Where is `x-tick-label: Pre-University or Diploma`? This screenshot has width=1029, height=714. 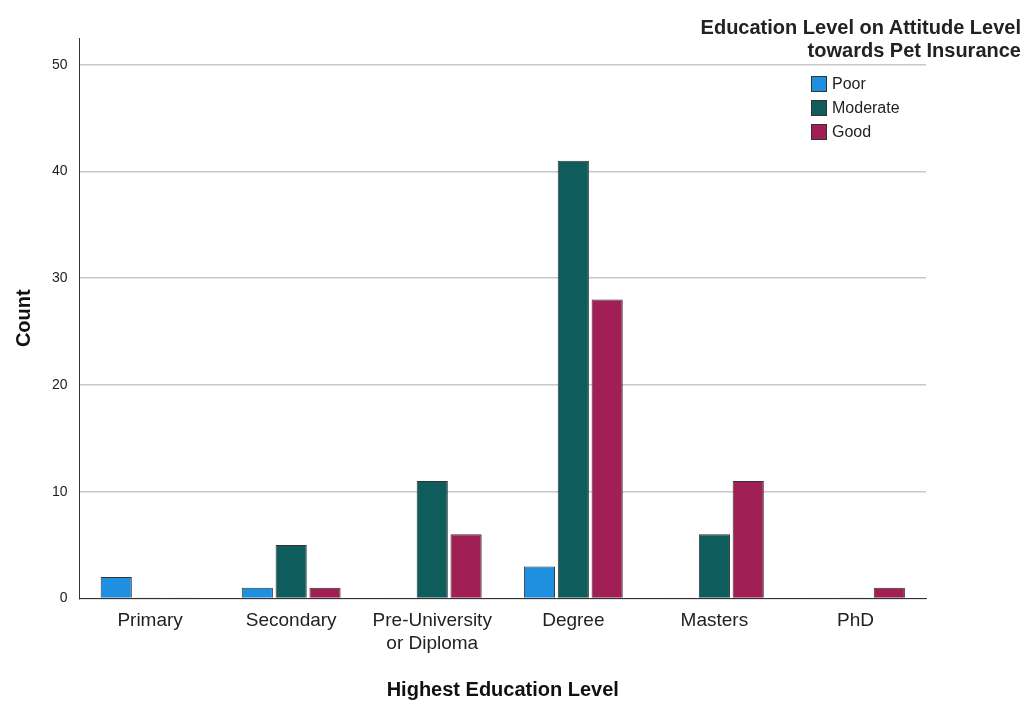
x-tick-label: Pre-University or Diploma is located at coordinates (432, 631).